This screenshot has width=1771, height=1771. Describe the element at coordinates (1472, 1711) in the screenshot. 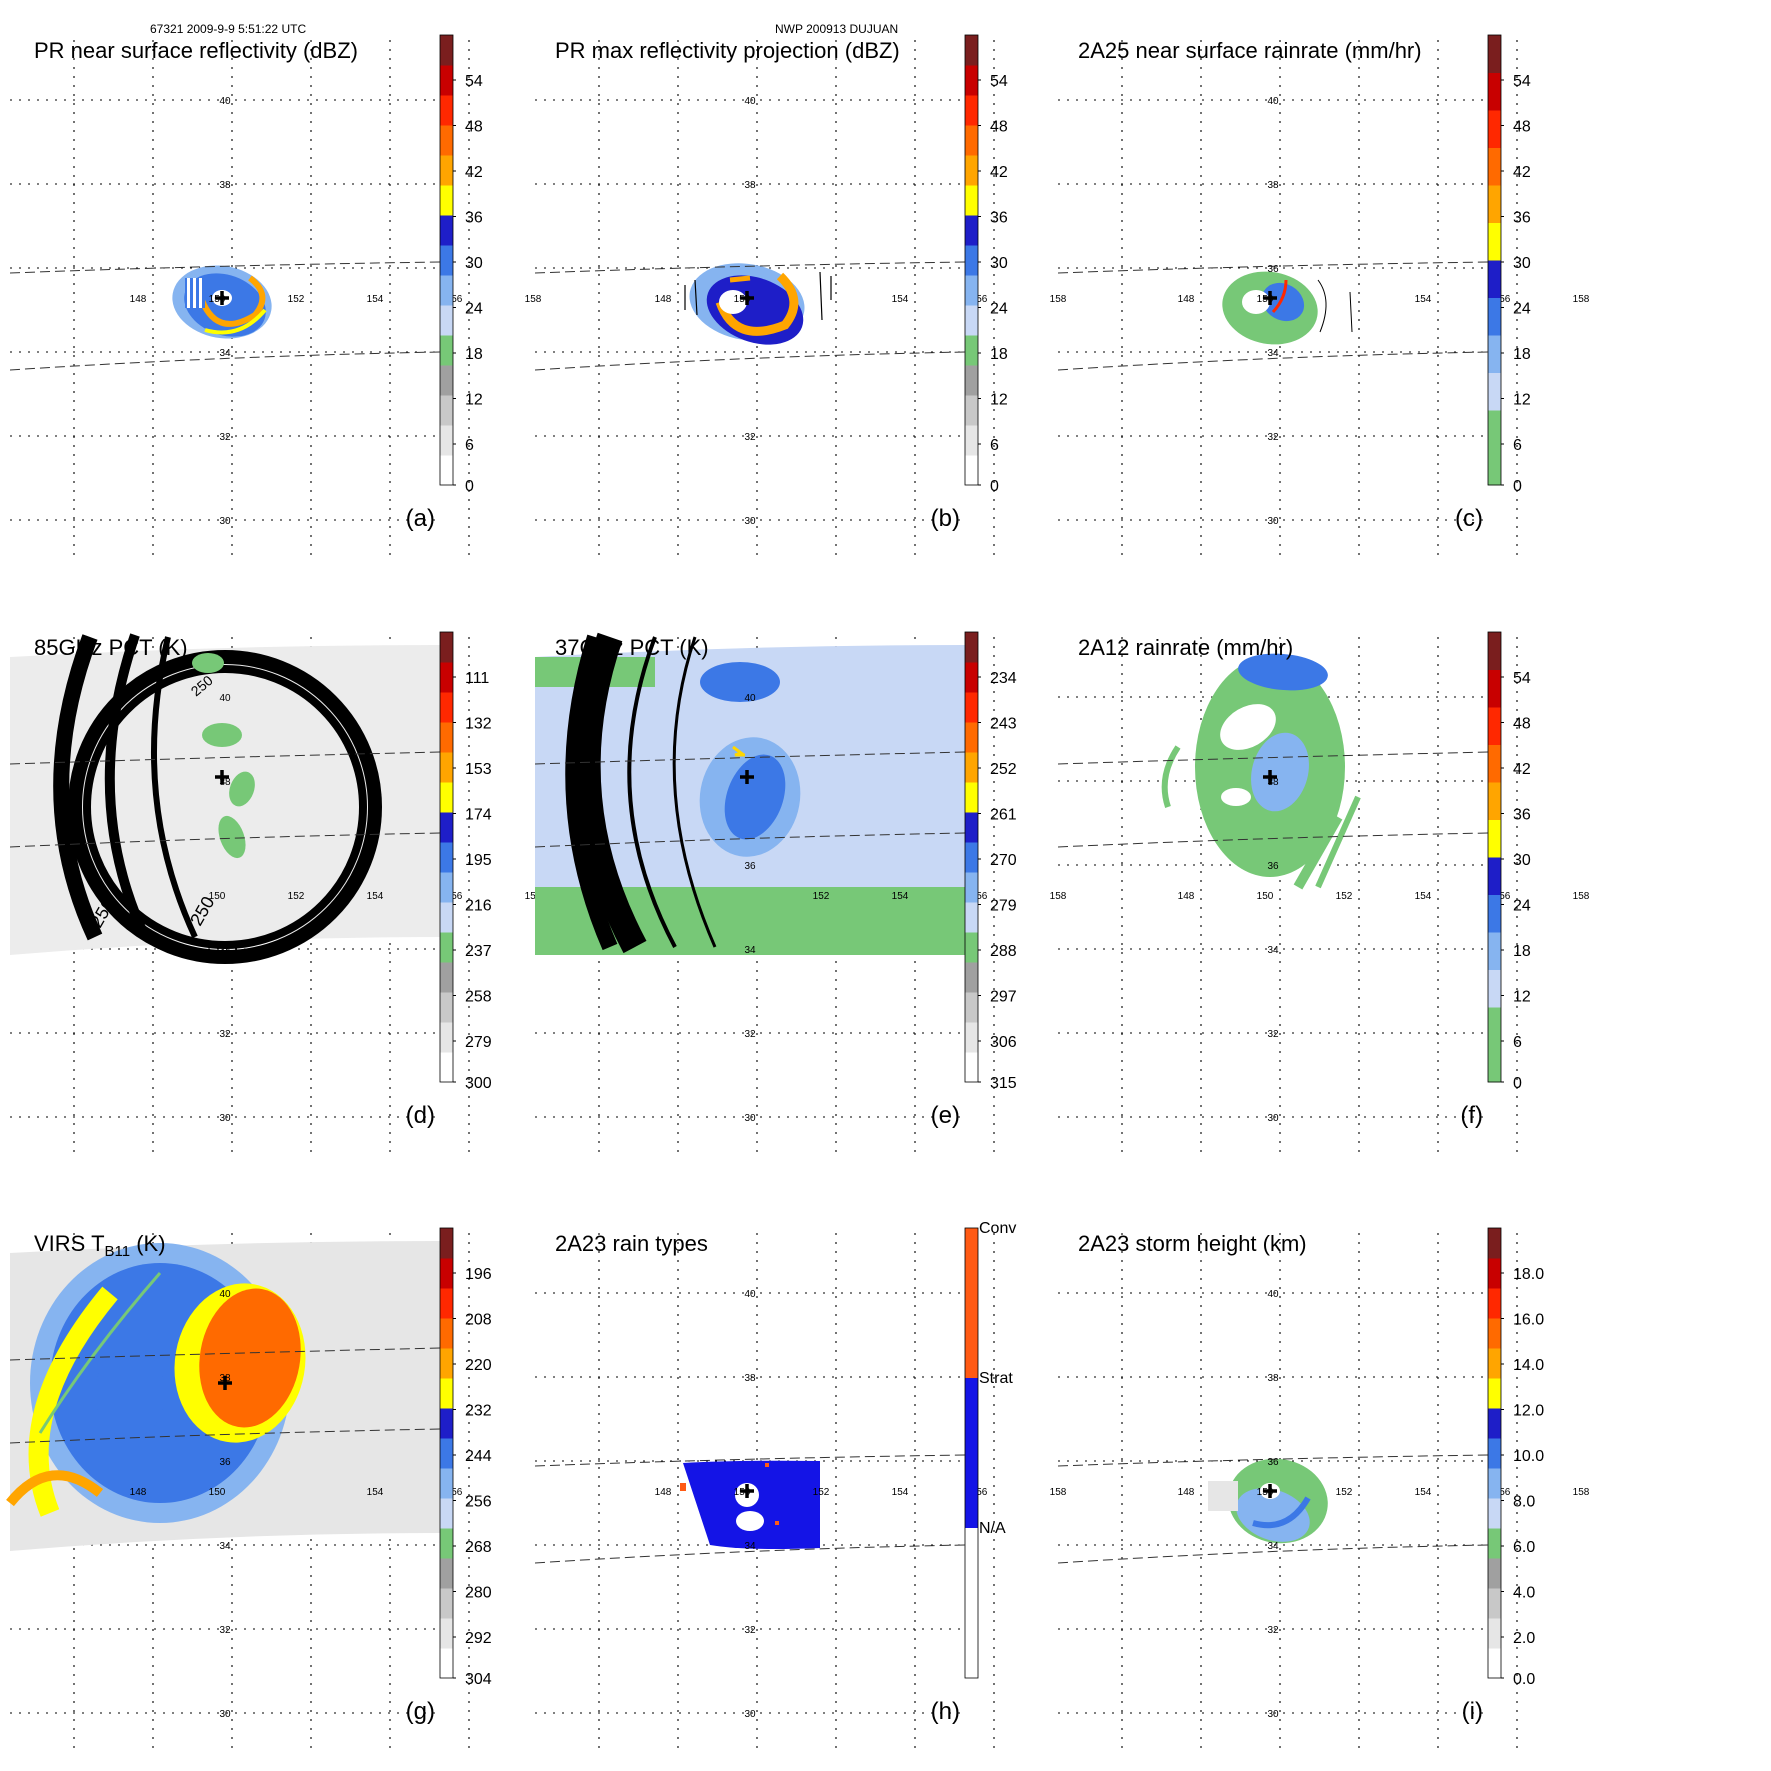

I see `panel-letter: (i)` at that location.